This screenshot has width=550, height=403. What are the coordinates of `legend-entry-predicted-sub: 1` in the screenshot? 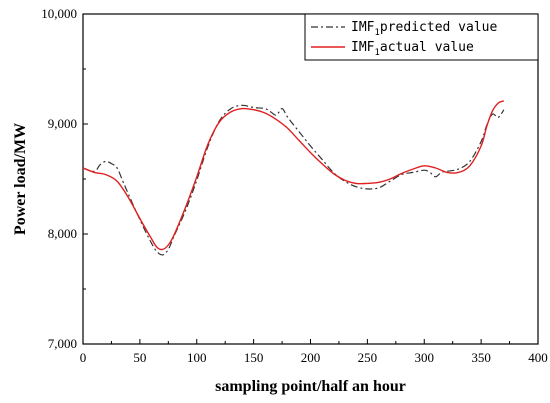 It's located at (376, 33).